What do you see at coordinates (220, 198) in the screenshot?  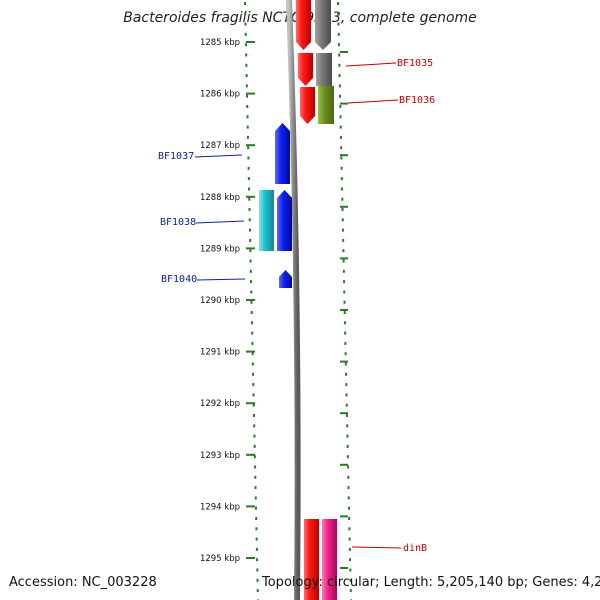 I see `ruler-label: 1288 kbp` at bounding box center [220, 198].